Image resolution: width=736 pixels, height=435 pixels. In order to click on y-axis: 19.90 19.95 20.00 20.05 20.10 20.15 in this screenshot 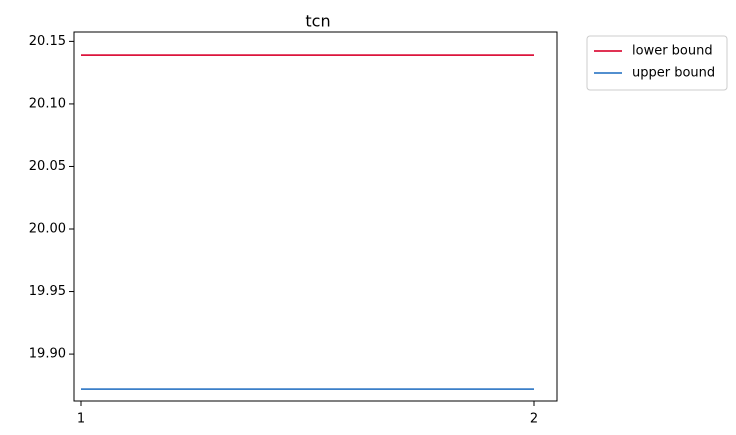, I will do `click(51, 198)`.